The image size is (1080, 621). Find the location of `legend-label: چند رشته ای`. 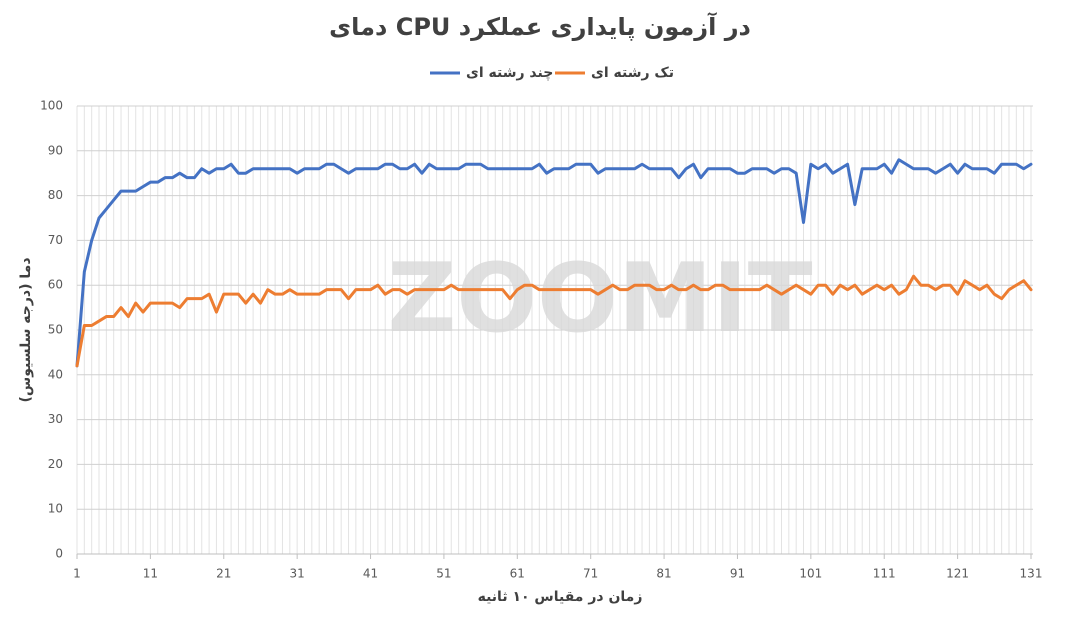

legend-label: چند رشته ای is located at coordinates (509, 73).